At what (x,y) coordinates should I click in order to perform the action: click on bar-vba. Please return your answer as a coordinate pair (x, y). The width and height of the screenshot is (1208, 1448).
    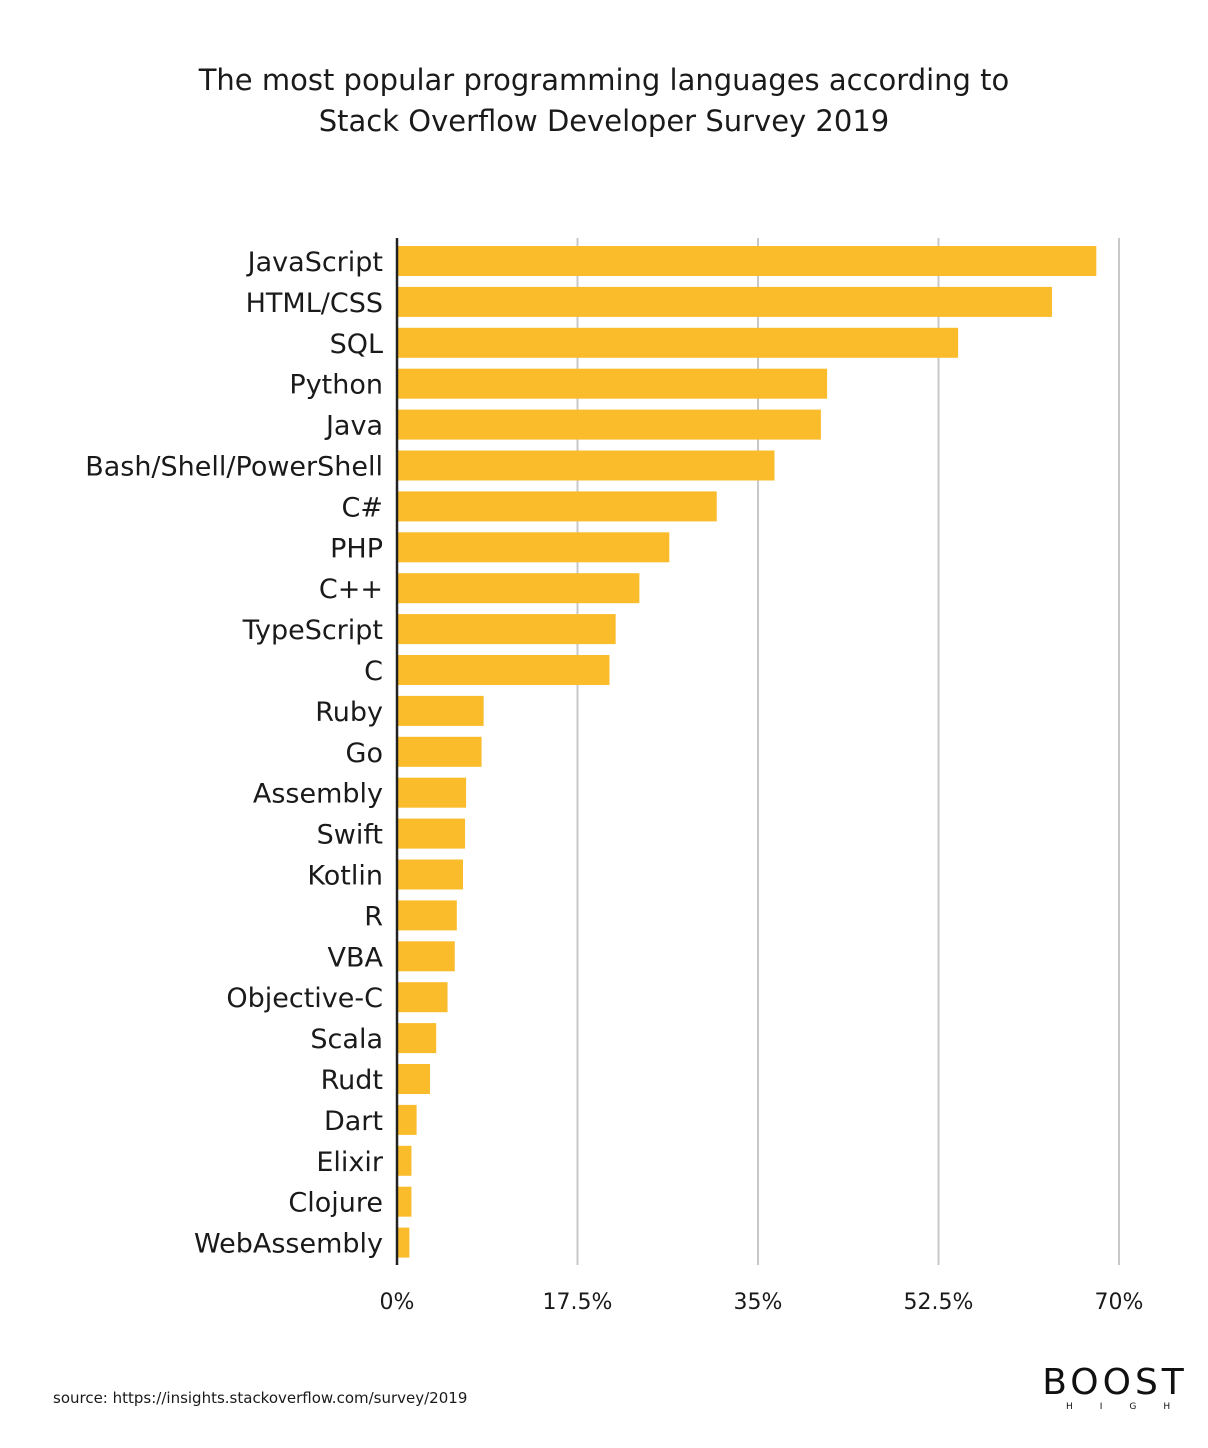
    Looking at the image, I should click on (426, 956).